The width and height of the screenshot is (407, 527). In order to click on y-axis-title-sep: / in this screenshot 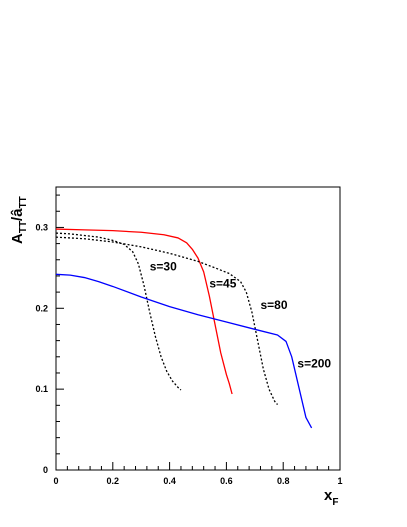, I will do `click(17, 218)`.